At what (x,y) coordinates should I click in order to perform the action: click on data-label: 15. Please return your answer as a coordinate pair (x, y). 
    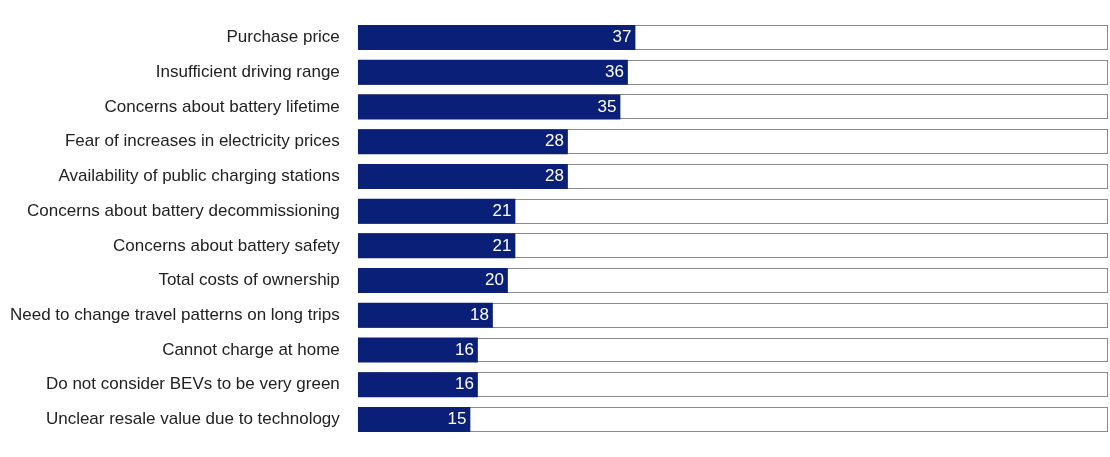
    Looking at the image, I should click on (457, 419).